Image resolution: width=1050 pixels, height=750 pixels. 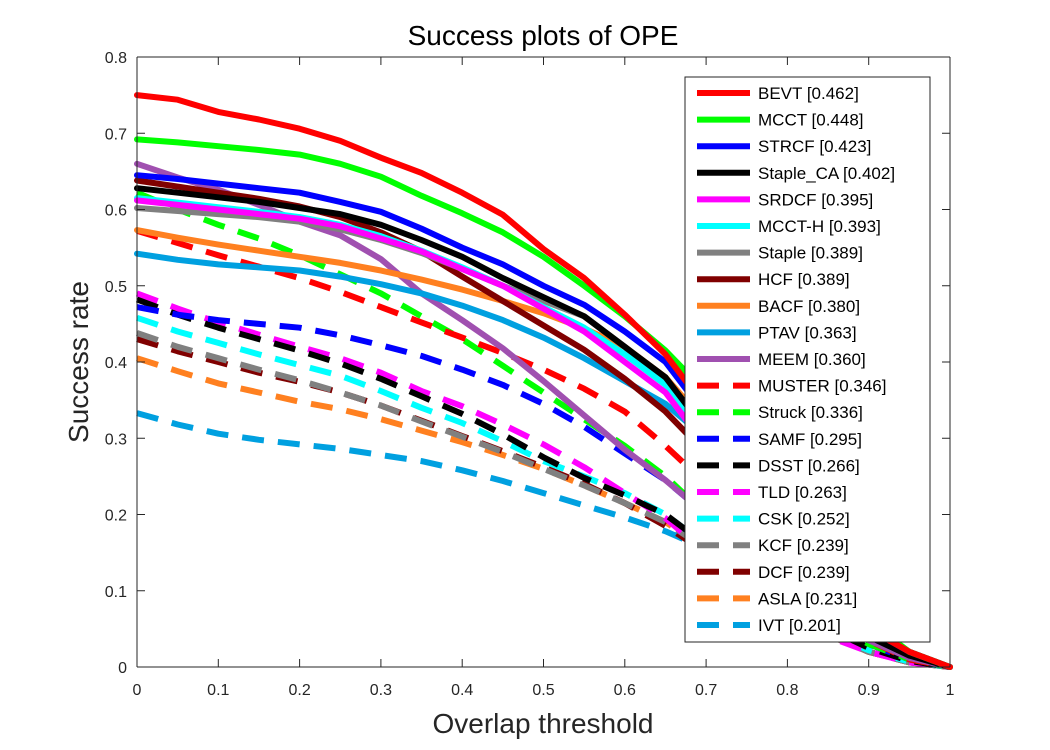 What do you see at coordinates (812, 359) in the screenshot?
I see `legend-label-meem: MEEM [0.360]` at bounding box center [812, 359].